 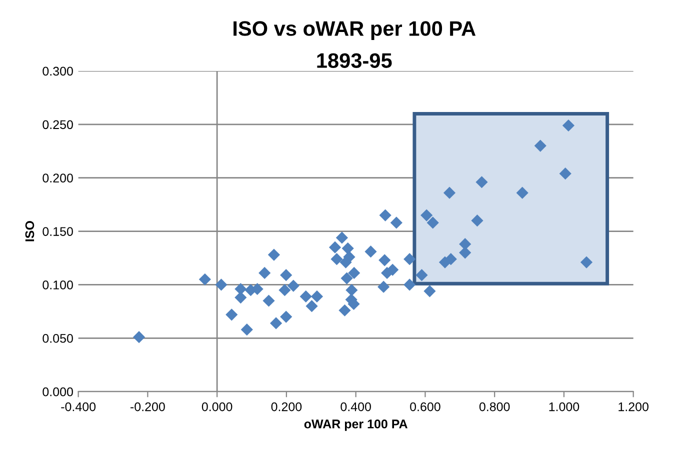 I want to click on x-tick-label: 1.000, so click(x=564, y=407).